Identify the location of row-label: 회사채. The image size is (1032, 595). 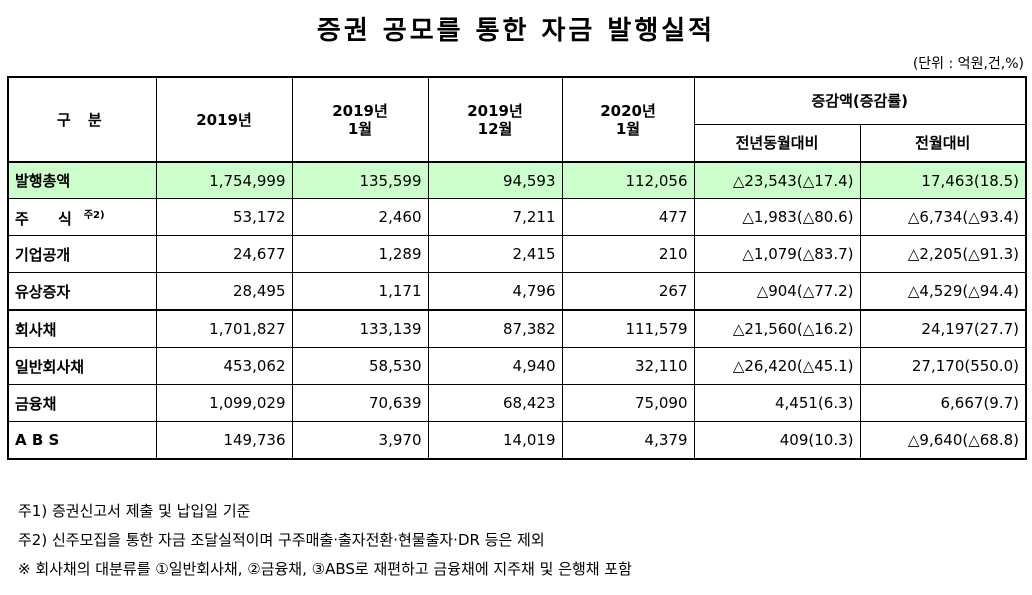
(82, 328).